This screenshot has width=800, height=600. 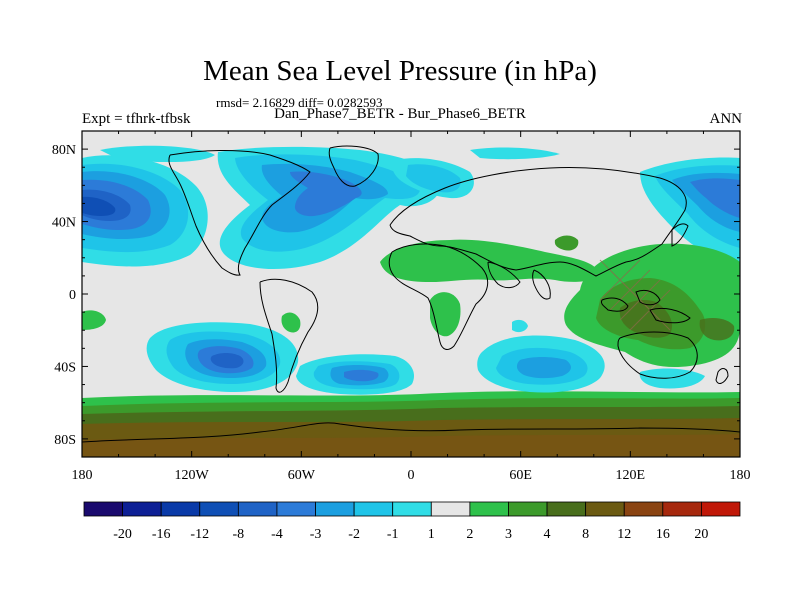 What do you see at coordinates (192, 475) in the screenshot?
I see `x-tick-label: 120W` at bounding box center [192, 475].